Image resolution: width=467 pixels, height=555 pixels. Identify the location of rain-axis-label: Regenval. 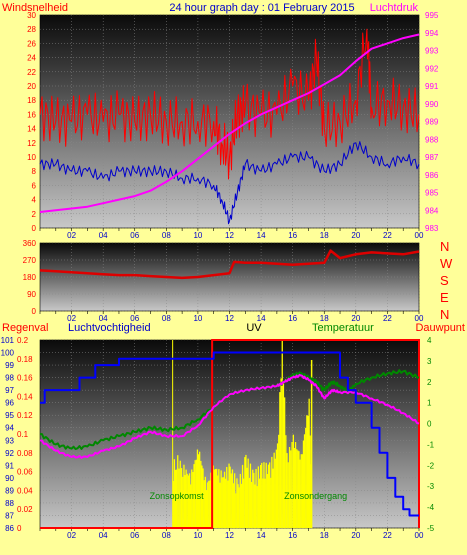
(25, 328).